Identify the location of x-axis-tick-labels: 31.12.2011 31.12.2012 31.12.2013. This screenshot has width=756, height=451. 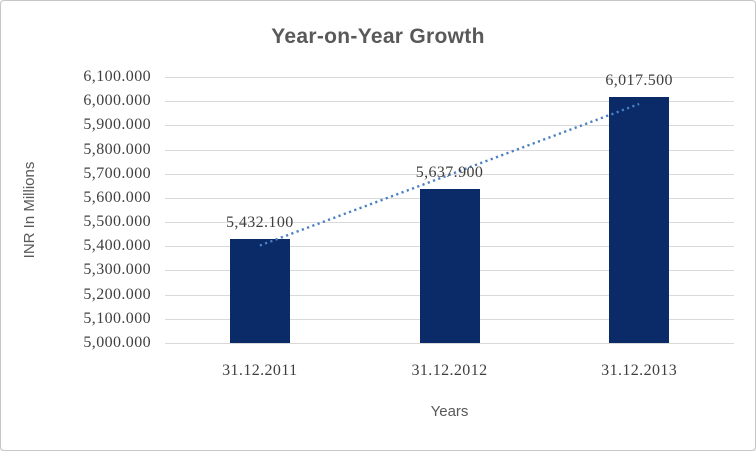
(449, 371).